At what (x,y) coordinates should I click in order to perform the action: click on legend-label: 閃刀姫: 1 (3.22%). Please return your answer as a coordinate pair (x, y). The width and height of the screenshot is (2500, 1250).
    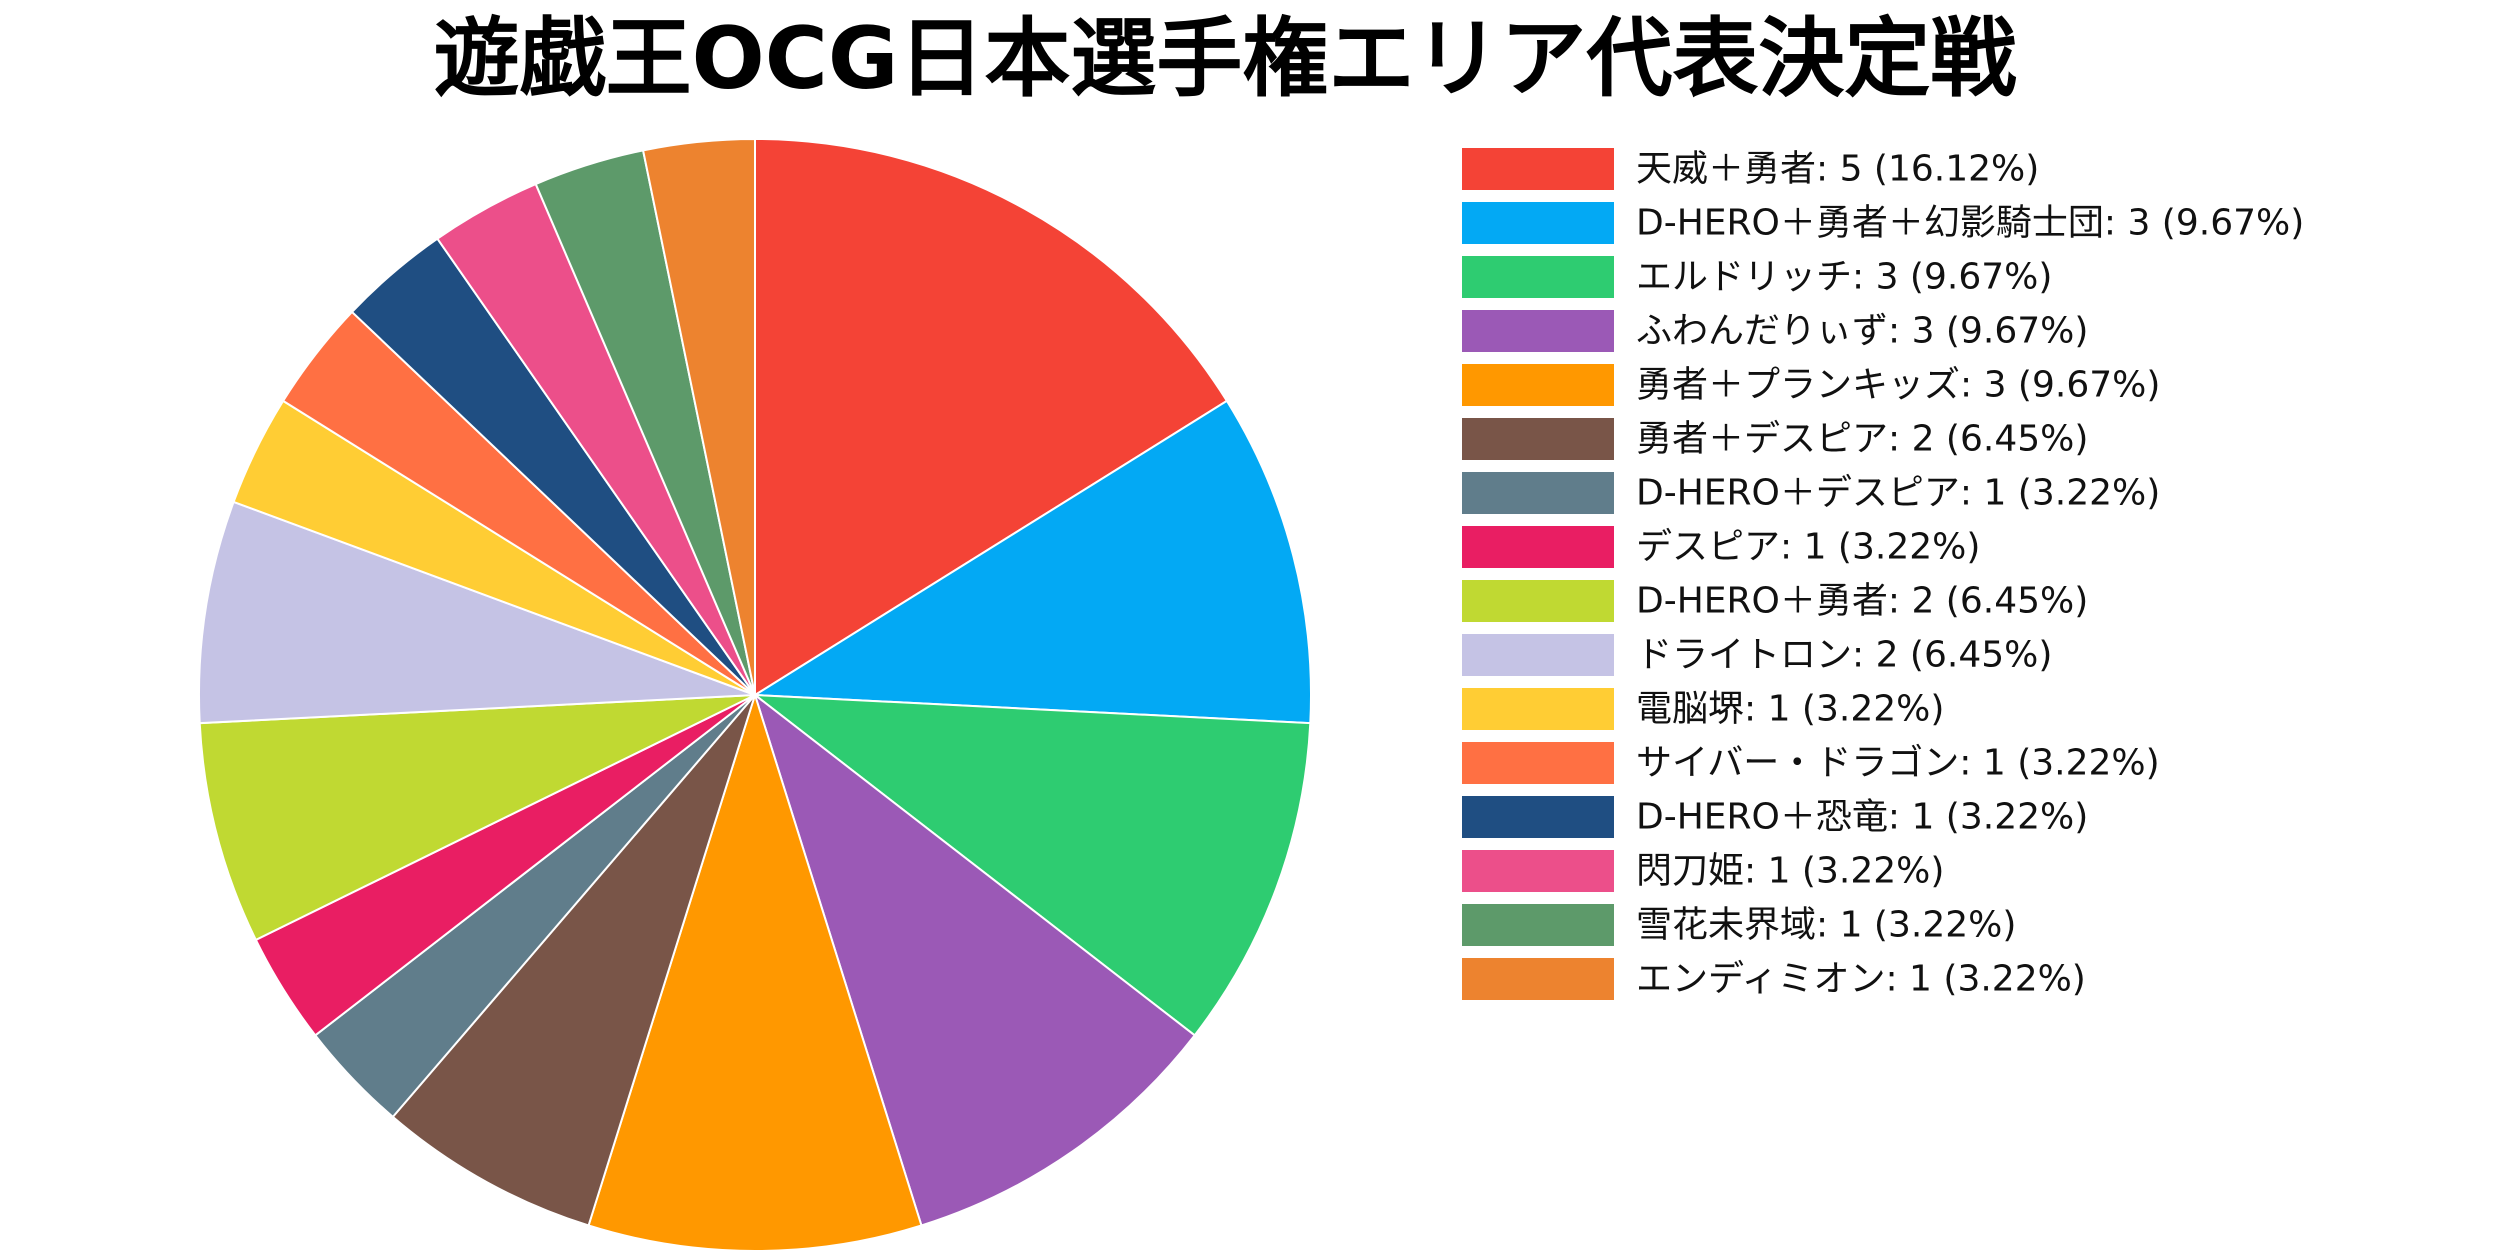
    Looking at the image, I should click on (1790, 871).